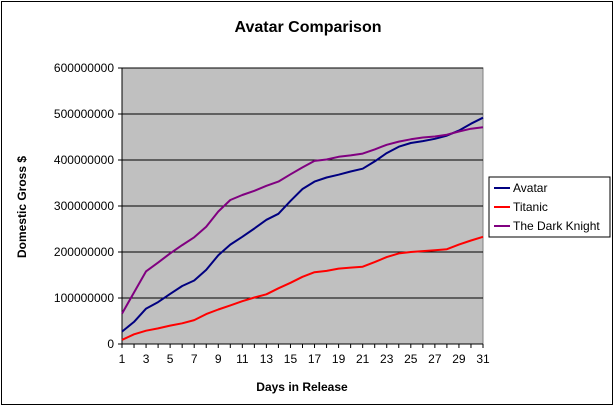 The width and height of the screenshot is (616, 408). What do you see at coordinates (84, 68) in the screenshot?
I see `y-tick-label: 600000000` at bounding box center [84, 68].